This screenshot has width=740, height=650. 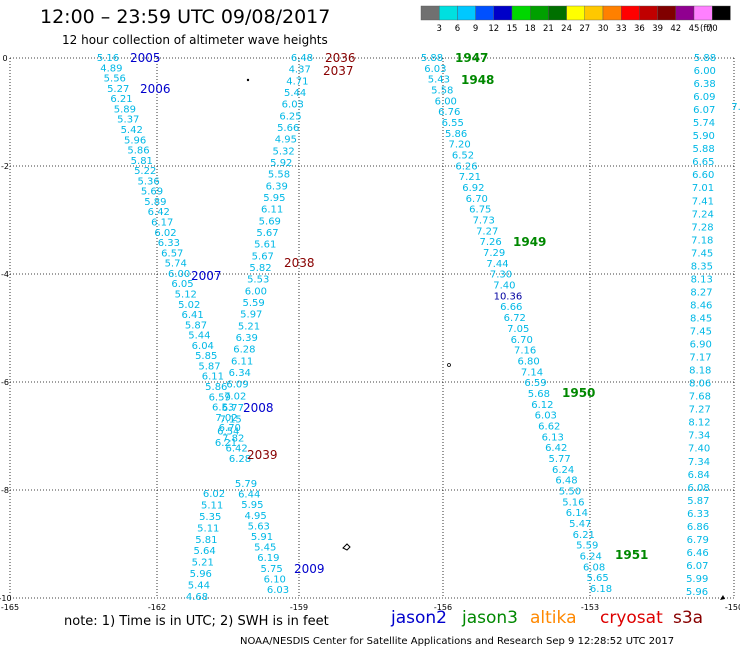 What do you see at coordinates (244, 350) in the screenshot?
I see `wave-height-value: 6.28` at bounding box center [244, 350].